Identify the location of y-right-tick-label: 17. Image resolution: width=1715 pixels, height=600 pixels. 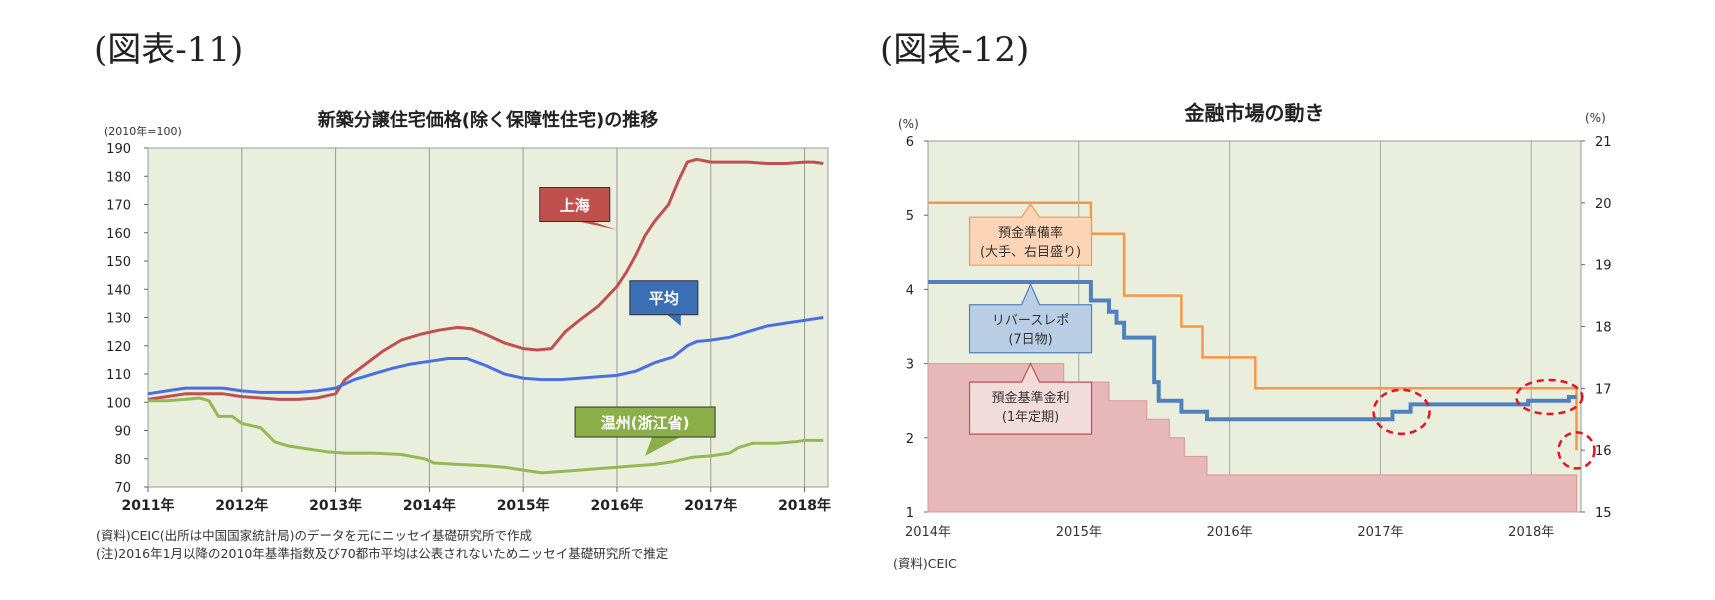
(1603, 389).